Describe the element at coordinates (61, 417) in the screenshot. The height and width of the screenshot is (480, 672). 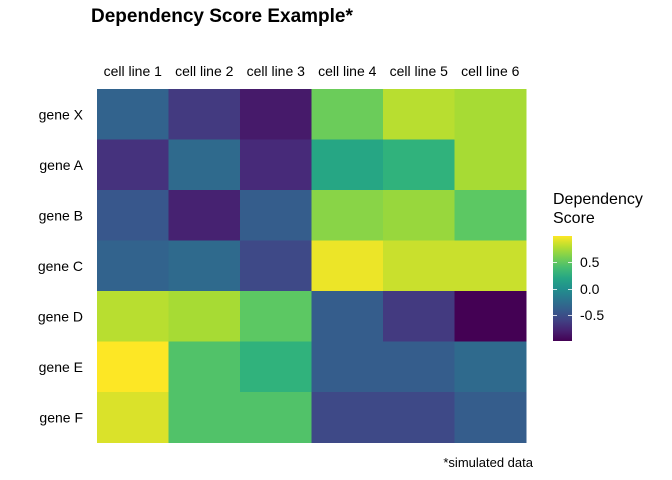
I see `row-label: gene F` at that location.